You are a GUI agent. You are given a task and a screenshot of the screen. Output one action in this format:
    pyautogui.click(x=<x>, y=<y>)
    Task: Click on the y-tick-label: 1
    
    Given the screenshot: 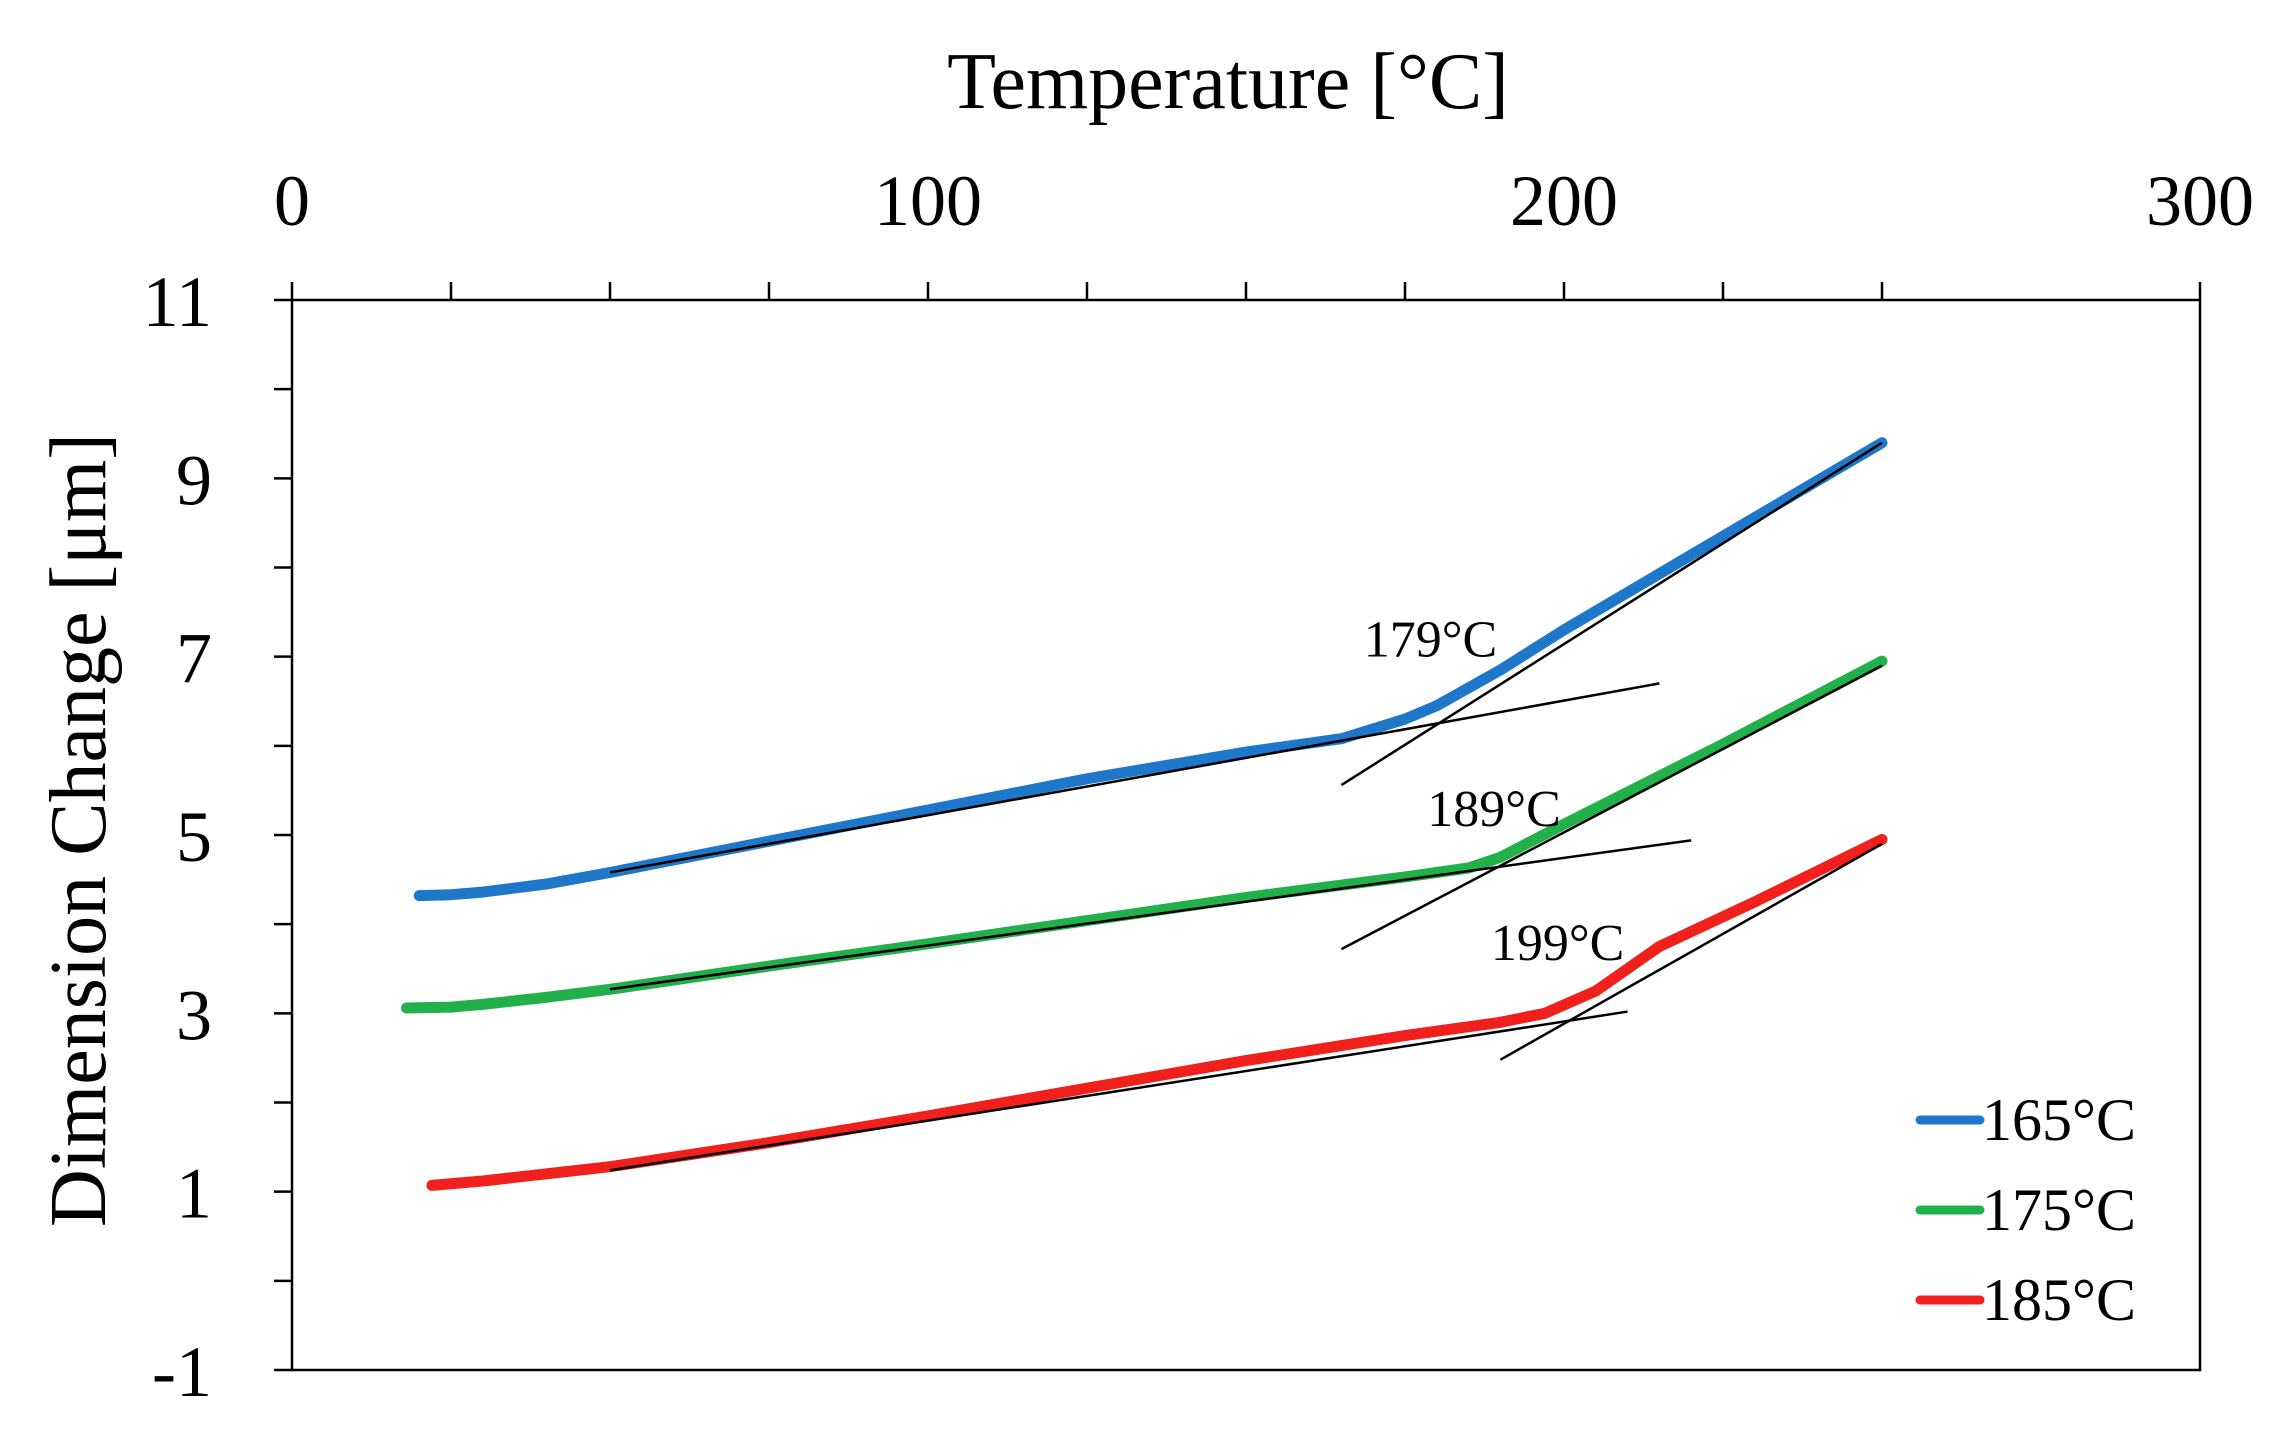 What is the action you would take?
    pyautogui.click(x=194, y=1194)
    